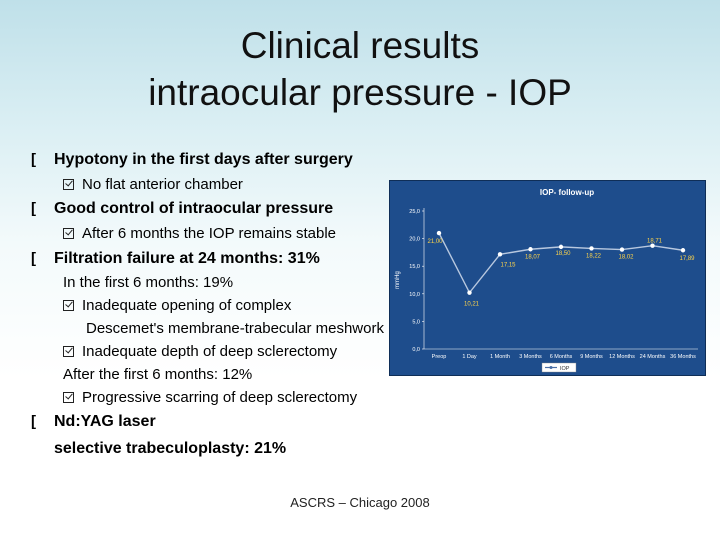  Describe the element at coordinates (594, 256) in the screenshot. I see `chart-data-label: 18,22` at that location.